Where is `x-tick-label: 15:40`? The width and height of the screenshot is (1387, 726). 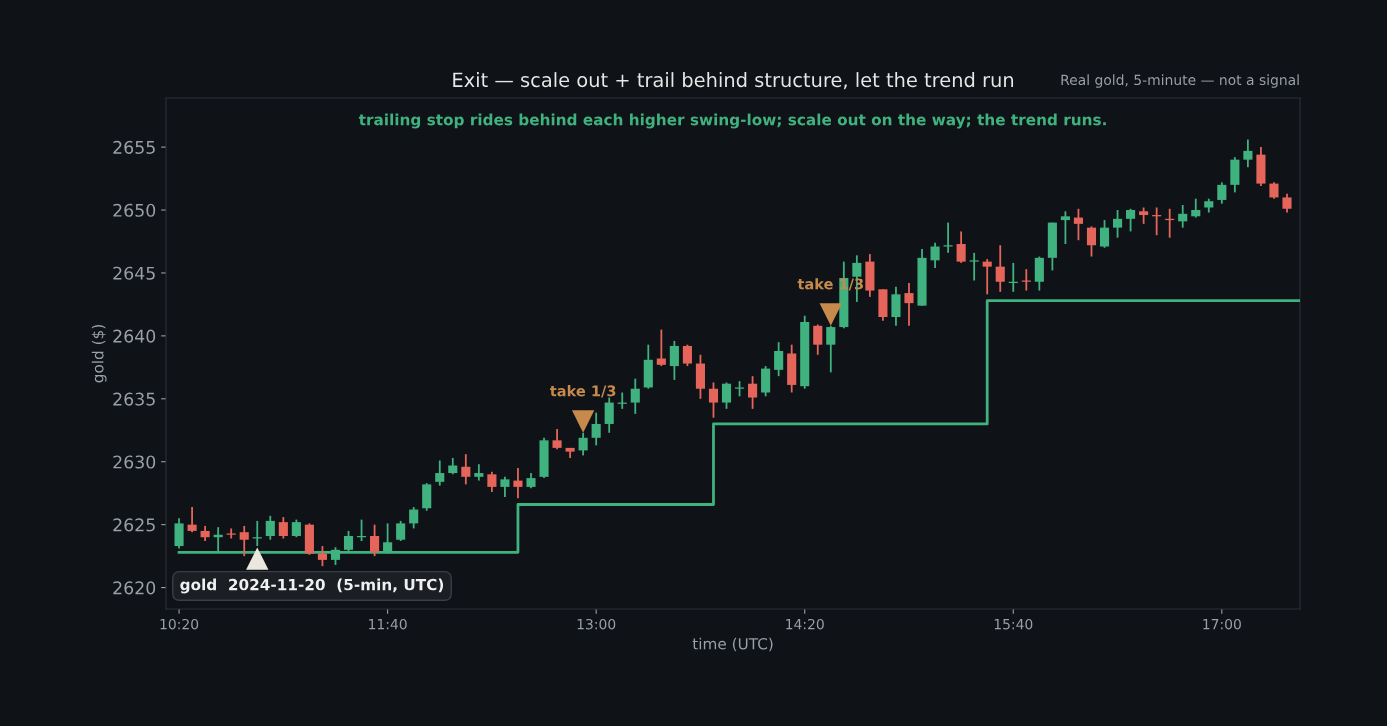 x-tick-label: 15:40 is located at coordinates (1013, 624).